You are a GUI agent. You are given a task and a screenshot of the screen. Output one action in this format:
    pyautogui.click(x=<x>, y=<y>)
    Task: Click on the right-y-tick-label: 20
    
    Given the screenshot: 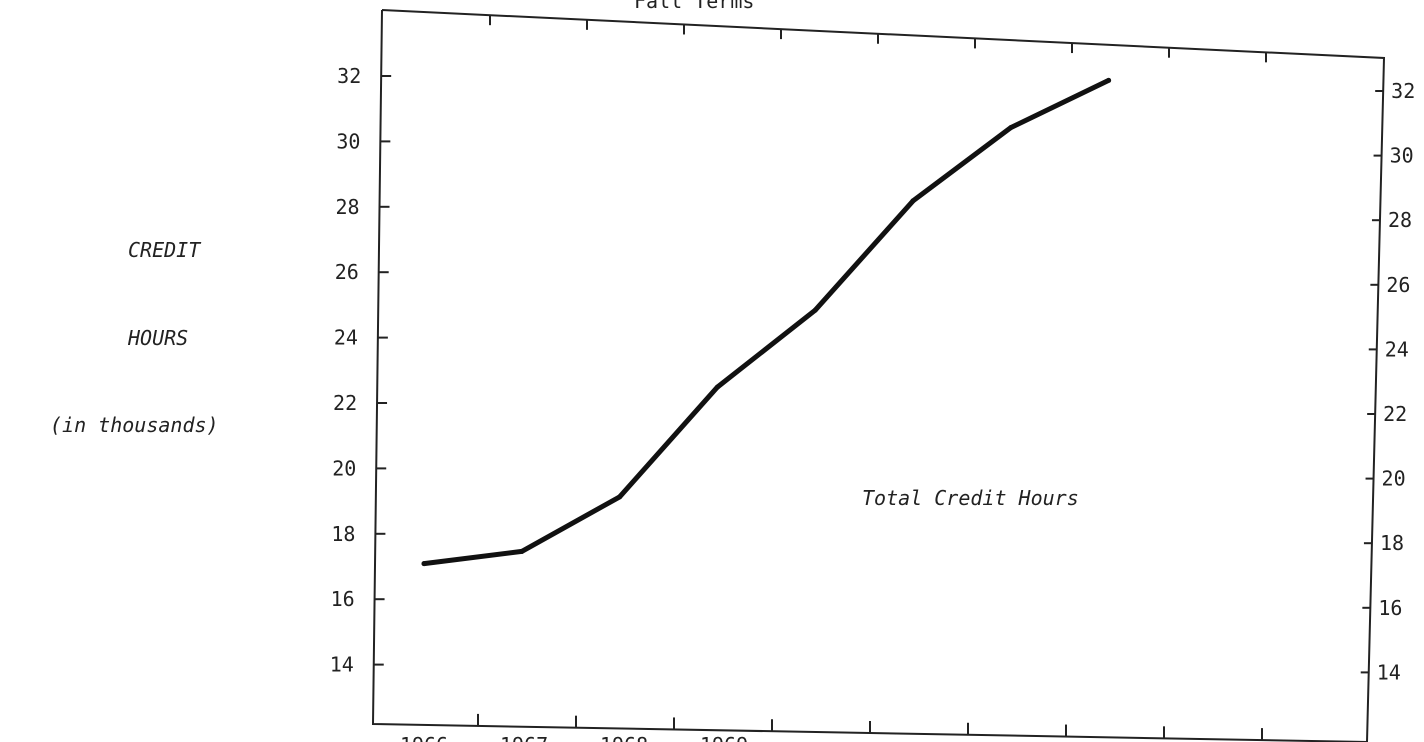 What is the action you would take?
    pyautogui.click(x=1394, y=479)
    